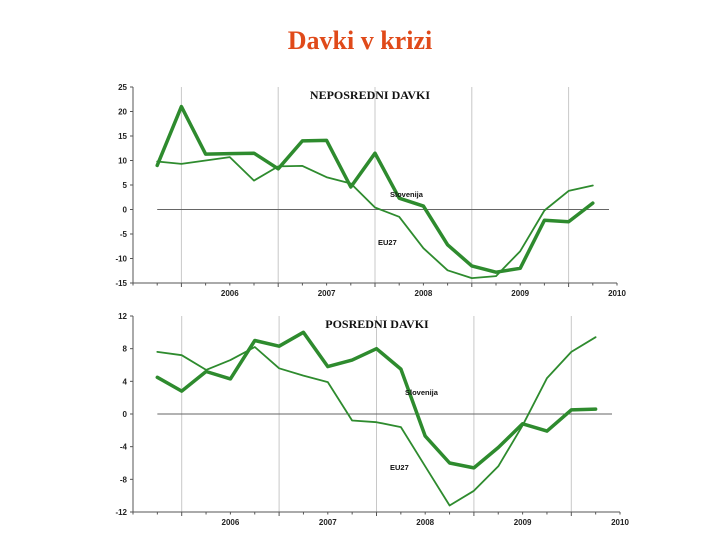  I want to click on slide-title: Davki v krizi, so click(360, 40).